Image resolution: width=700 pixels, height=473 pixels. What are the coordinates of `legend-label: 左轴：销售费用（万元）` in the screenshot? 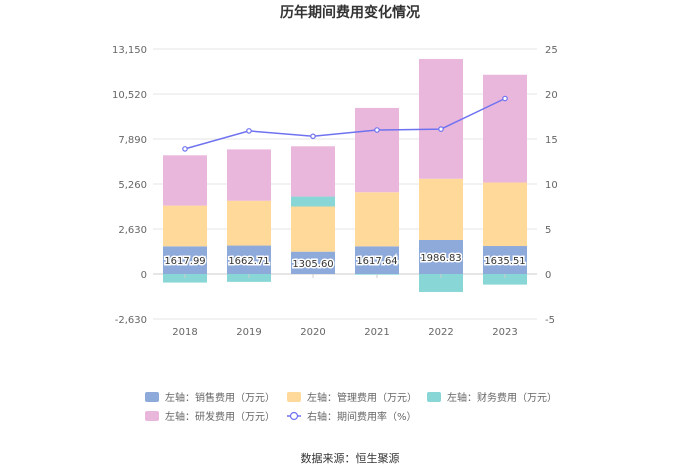 It's located at (220, 397).